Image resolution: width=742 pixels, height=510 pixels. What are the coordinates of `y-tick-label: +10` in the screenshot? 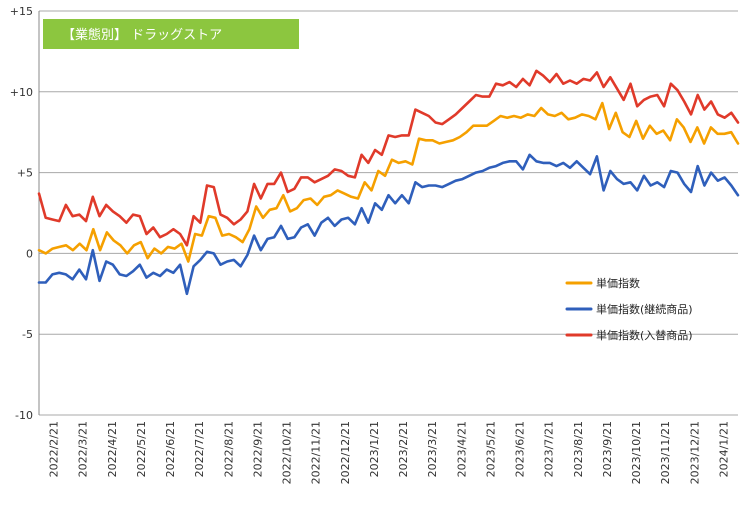 It's located at (21, 92).